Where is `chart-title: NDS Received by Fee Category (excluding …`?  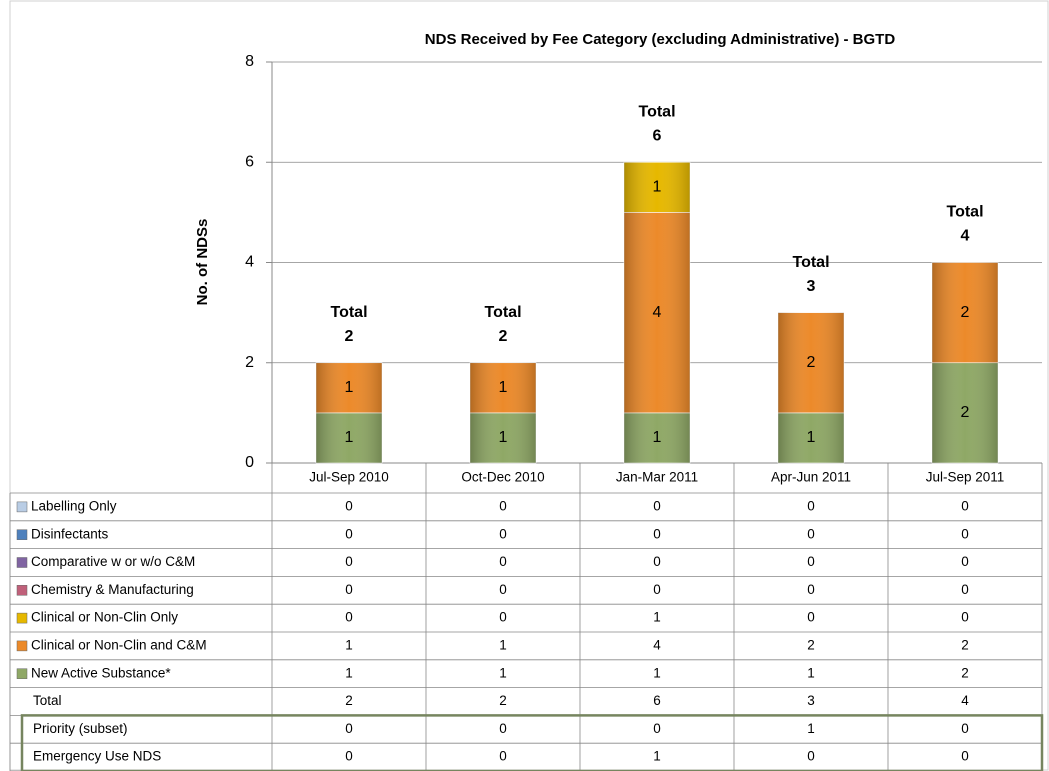
chart-title: NDS Received by Fee Category (excluding … is located at coordinates (660, 39).